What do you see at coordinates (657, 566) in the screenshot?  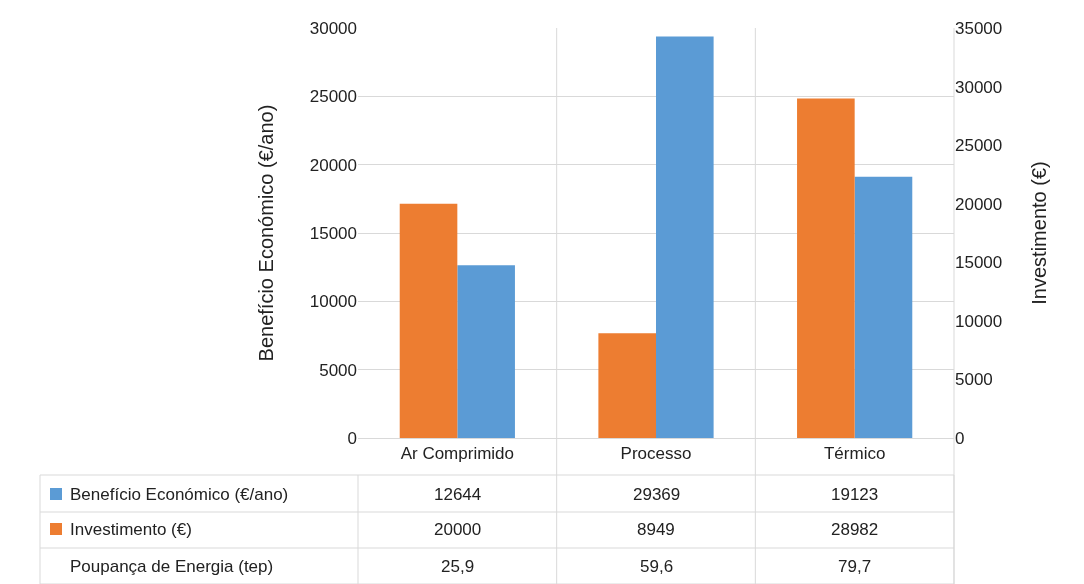 I see `text: 59,6` at bounding box center [657, 566].